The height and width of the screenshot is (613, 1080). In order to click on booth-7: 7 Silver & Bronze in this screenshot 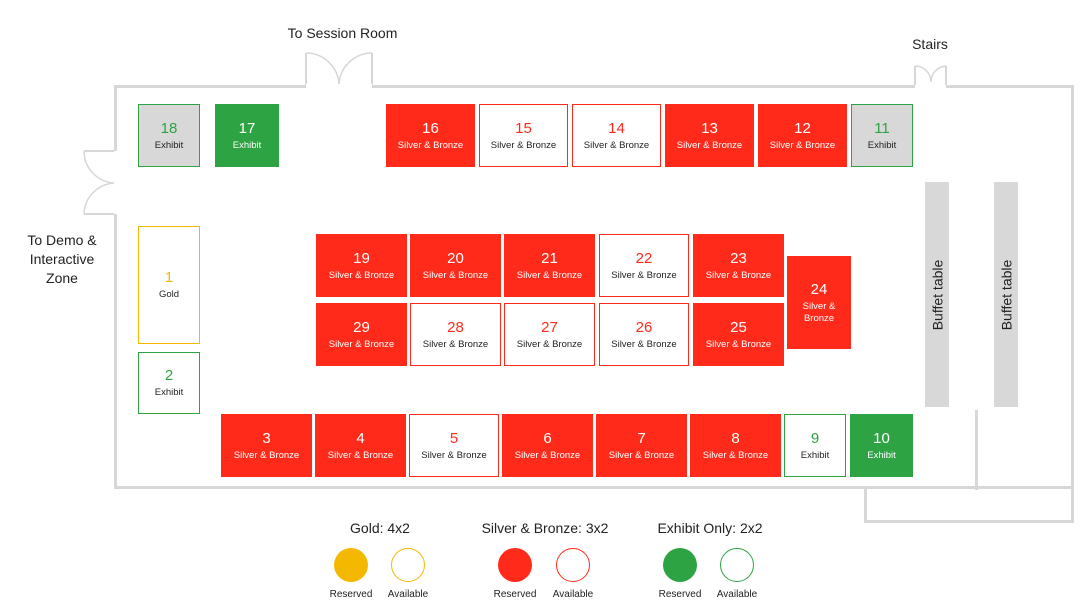, I will do `click(641, 445)`.